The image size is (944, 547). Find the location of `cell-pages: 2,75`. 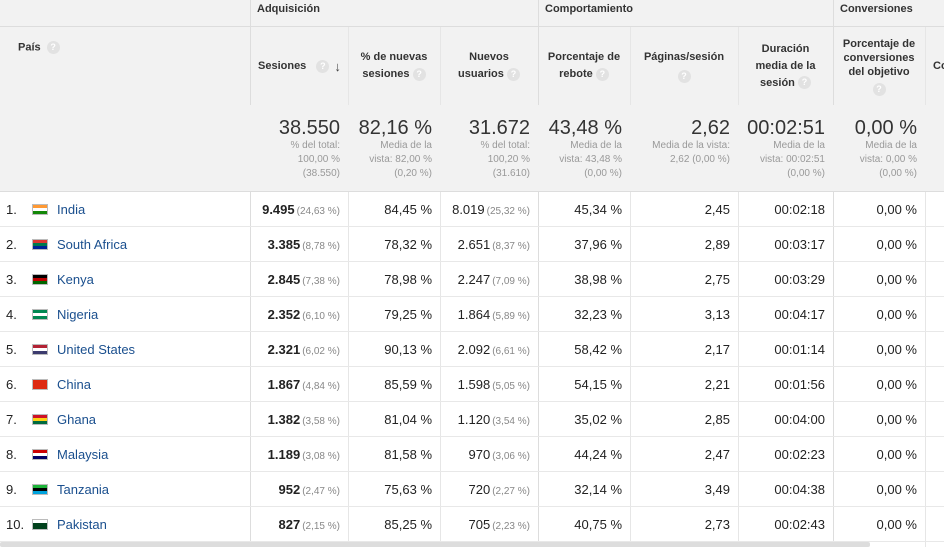

cell-pages: 2,75 is located at coordinates (717, 279).